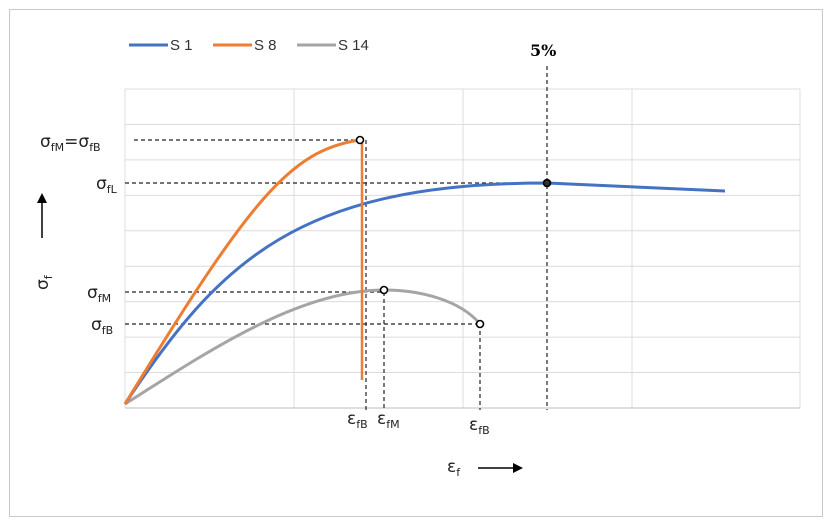 This screenshot has height=525, width=835. Describe the element at coordinates (543, 50) in the screenshot. I see `percent-label: 5%` at that location.